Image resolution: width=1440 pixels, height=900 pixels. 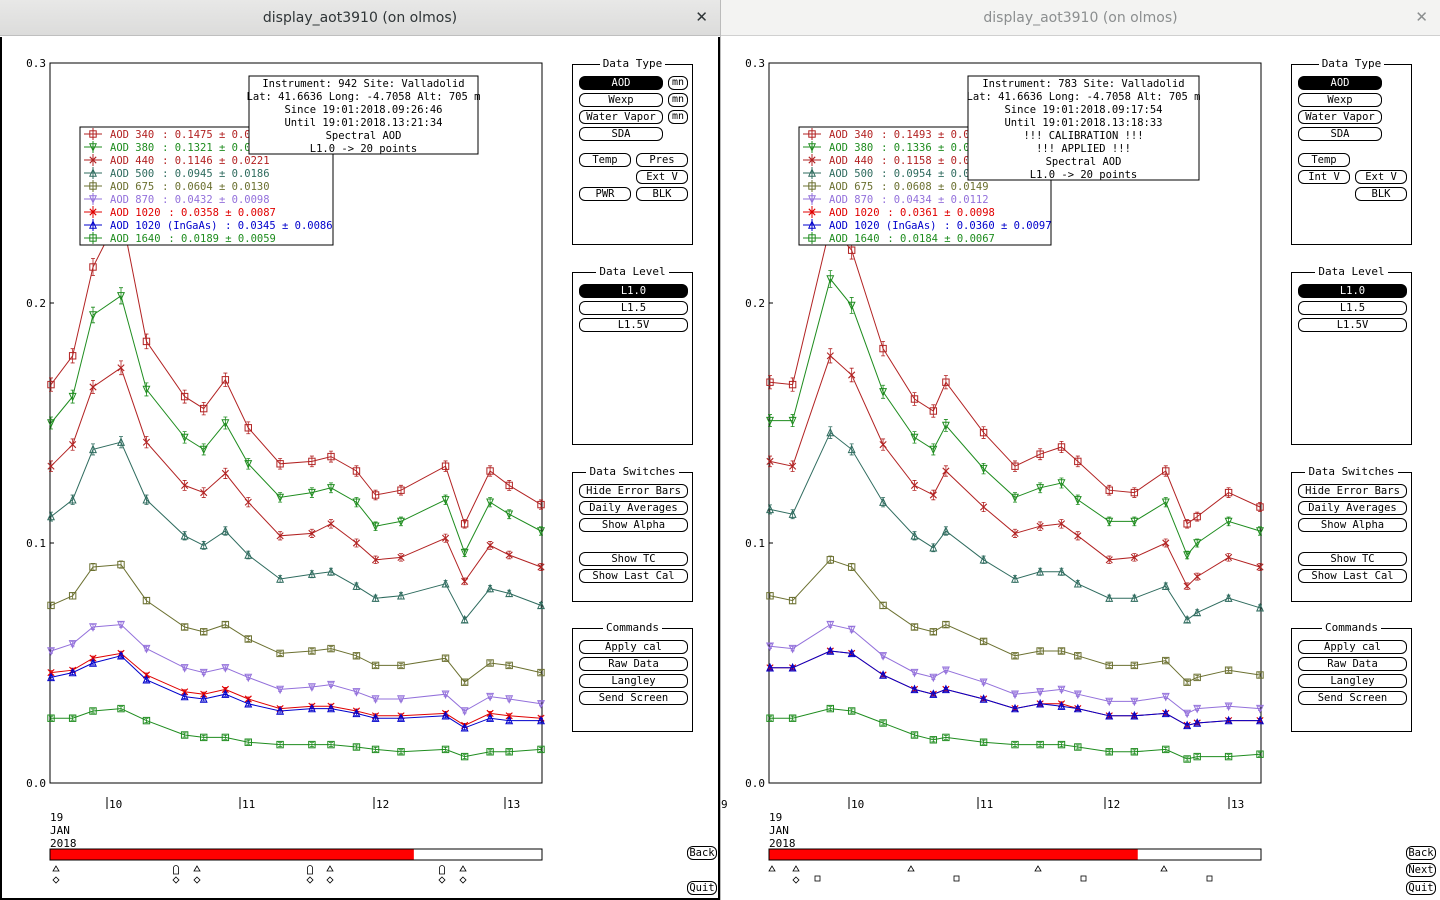 I want to click on aod-mn-button: mn, so click(x=677, y=83).